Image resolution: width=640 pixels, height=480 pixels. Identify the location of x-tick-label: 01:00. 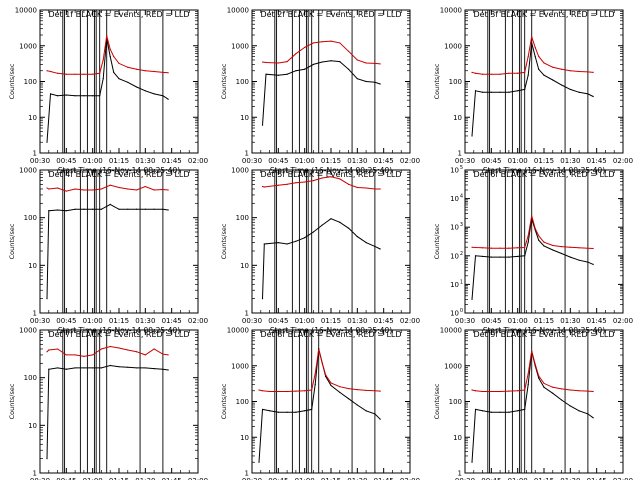
(305, 161).